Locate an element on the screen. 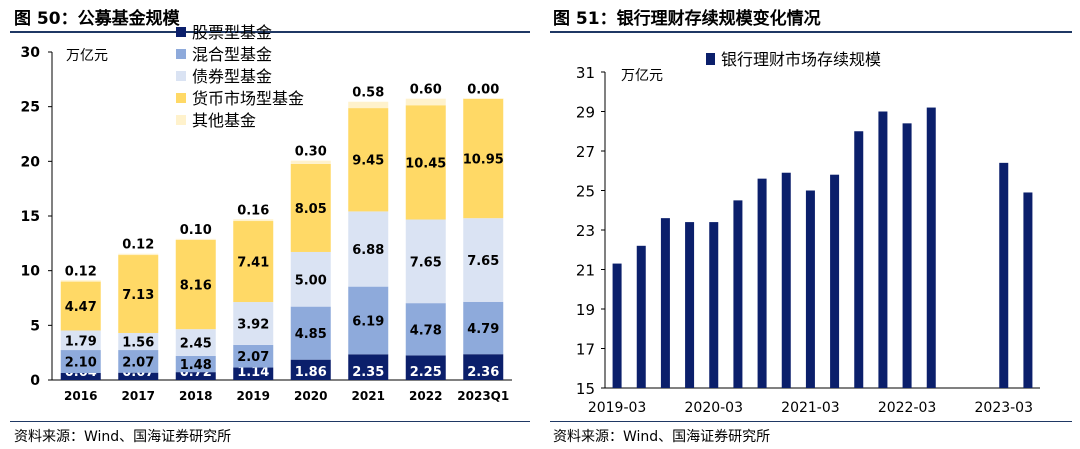  data-label: 2.35 is located at coordinates (368, 372).